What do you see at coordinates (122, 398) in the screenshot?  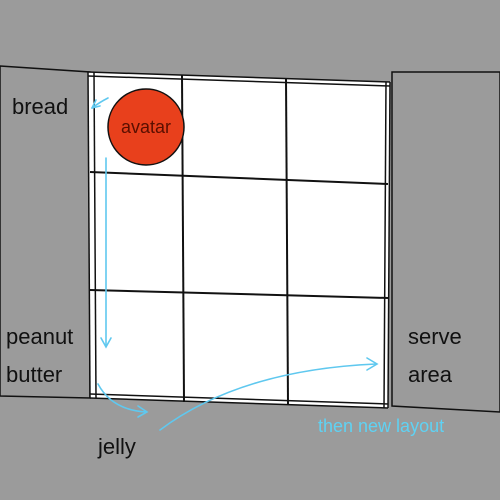 I see `arrow-to-jelly` at bounding box center [122, 398].